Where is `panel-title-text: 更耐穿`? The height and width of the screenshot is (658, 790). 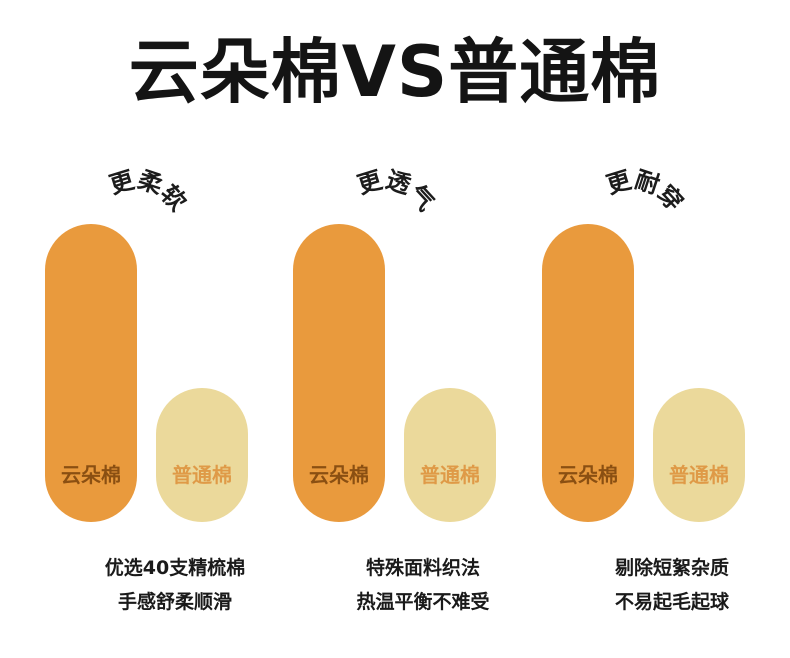
panel-title-text: 更耐穿 is located at coordinates (645, 190).